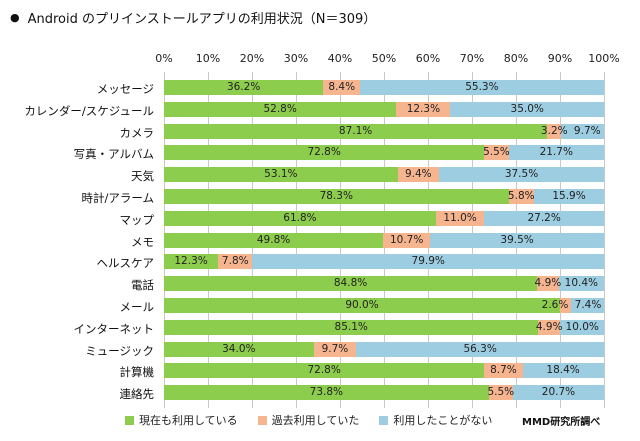 The image size is (640, 441). Describe the element at coordinates (324, 370) in the screenshot. I see `data-label: 72.8%` at that location.